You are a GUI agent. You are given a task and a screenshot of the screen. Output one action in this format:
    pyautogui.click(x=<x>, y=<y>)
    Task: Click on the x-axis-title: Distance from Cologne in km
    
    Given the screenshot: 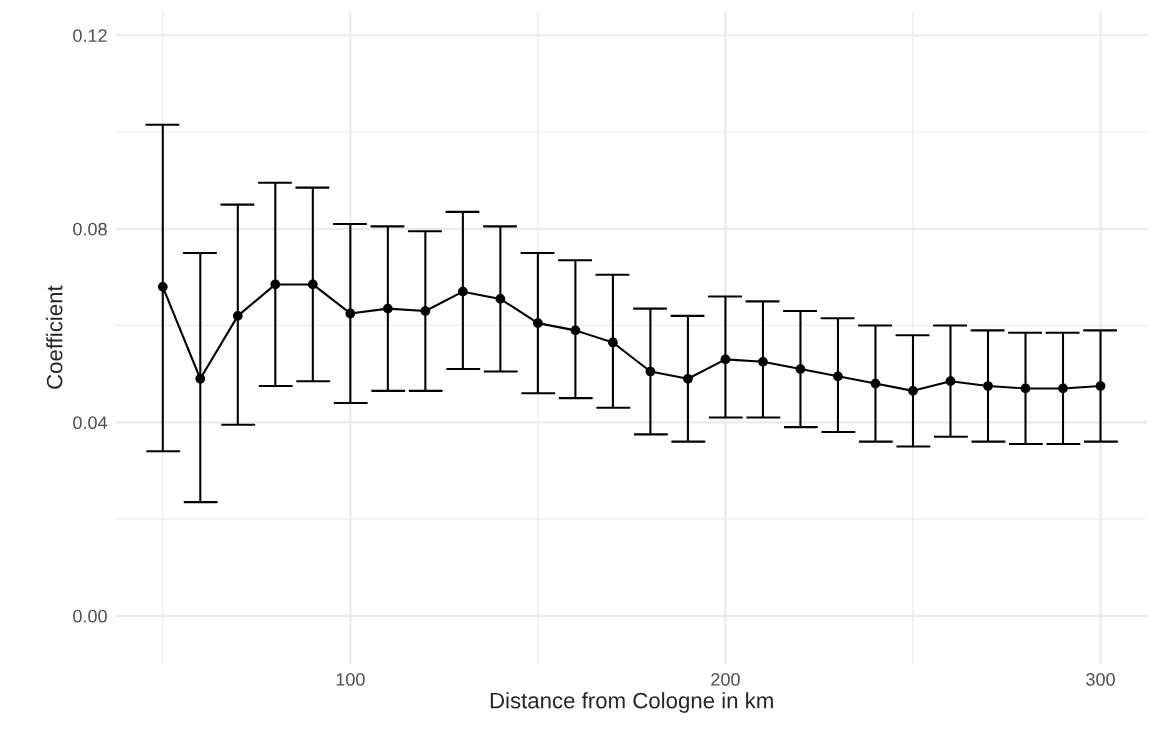 What is the action you would take?
    pyautogui.click(x=631, y=702)
    